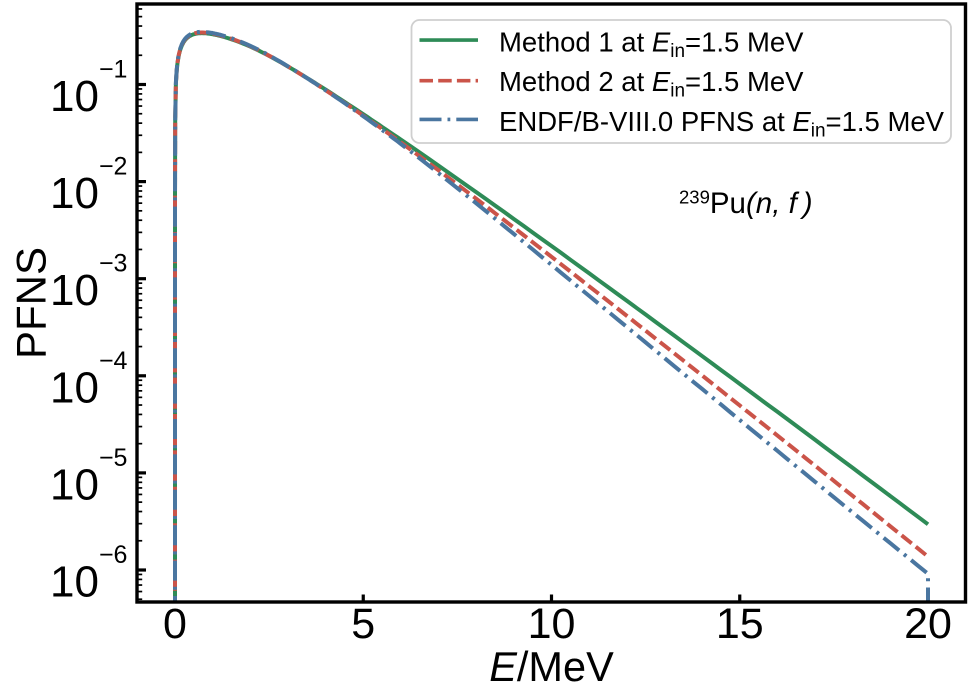 The width and height of the screenshot is (974, 686). Describe the element at coordinates (746, 204) in the screenshot. I see `svg-text: 239Pu(n, f )` at that location.